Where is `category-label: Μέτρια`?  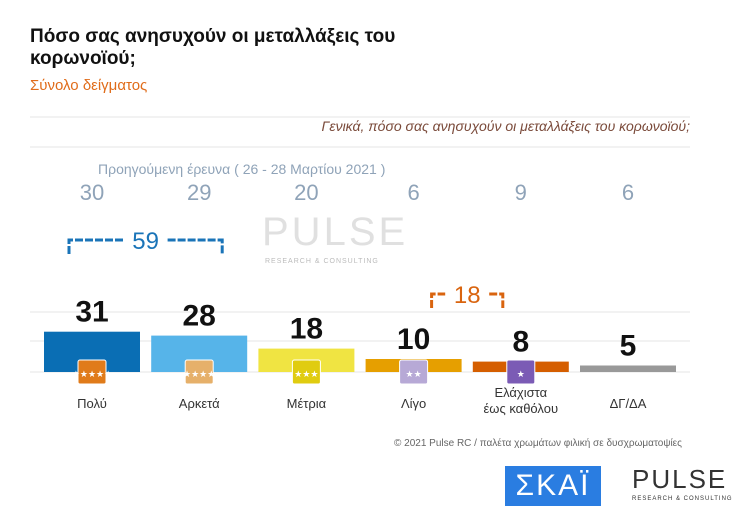 category-label: Μέτρια is located at coordinates (307, 403).